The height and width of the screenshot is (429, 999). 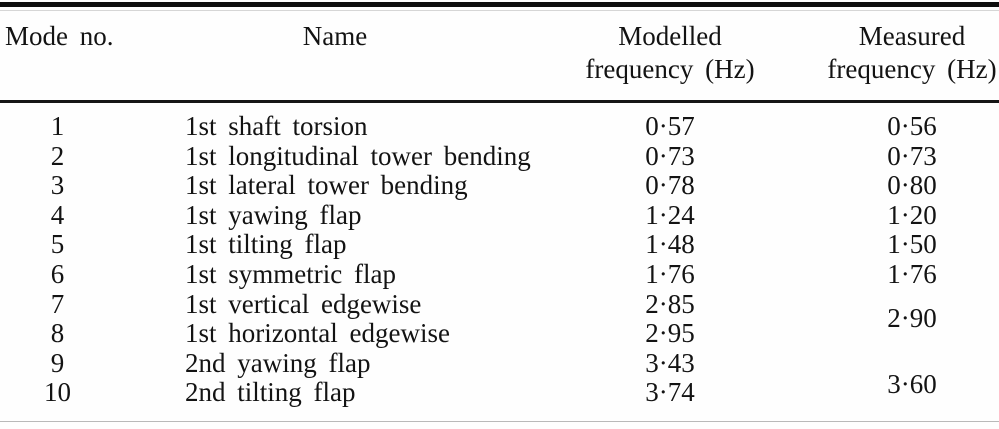 I want to click on modelled-cell: 1·48, so click(x=670, y=244).